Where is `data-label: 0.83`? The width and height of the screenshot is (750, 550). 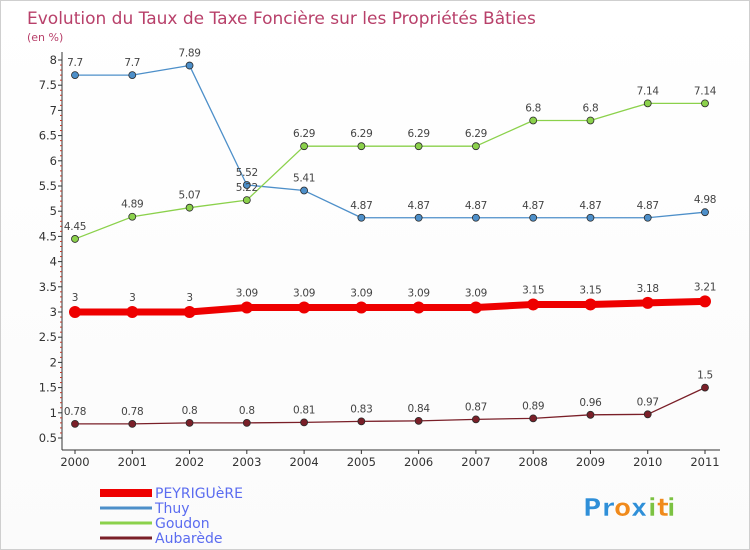 data-label: 0.83 is located at coordinates (361, 409).